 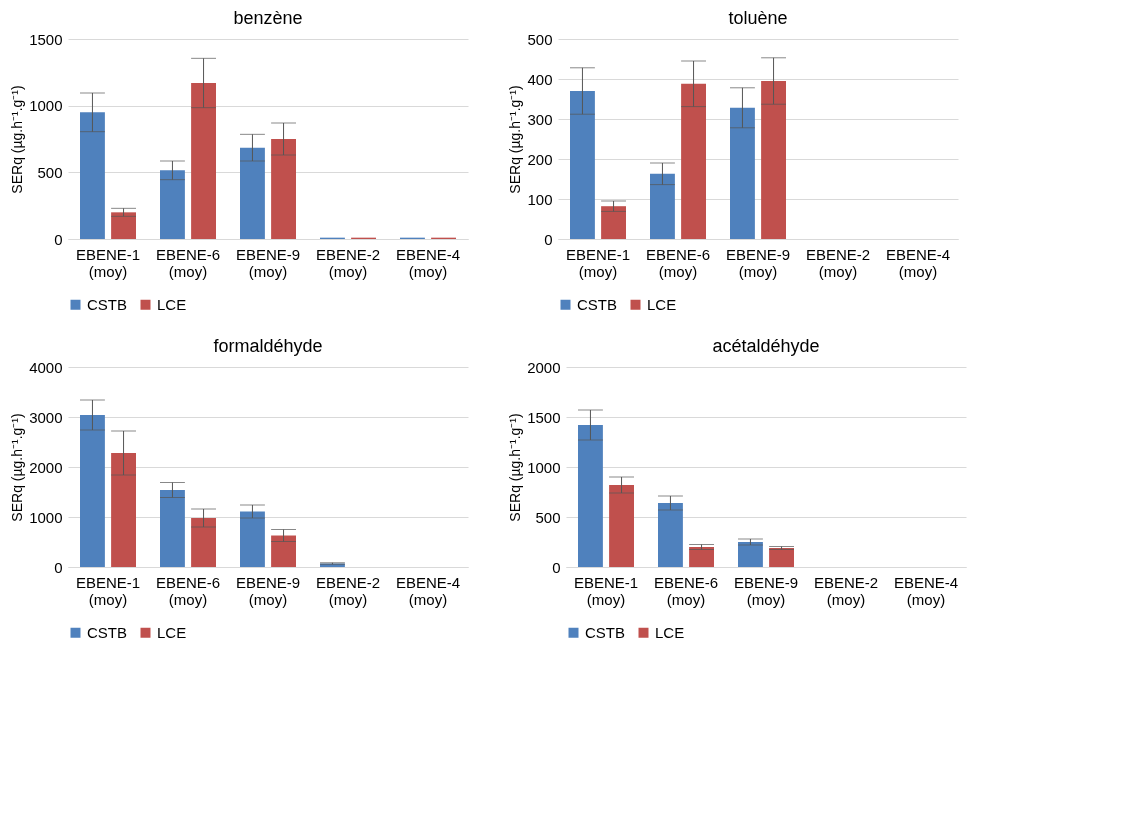 I want to click on chart-title: toluène, so click(x=758, y=18).